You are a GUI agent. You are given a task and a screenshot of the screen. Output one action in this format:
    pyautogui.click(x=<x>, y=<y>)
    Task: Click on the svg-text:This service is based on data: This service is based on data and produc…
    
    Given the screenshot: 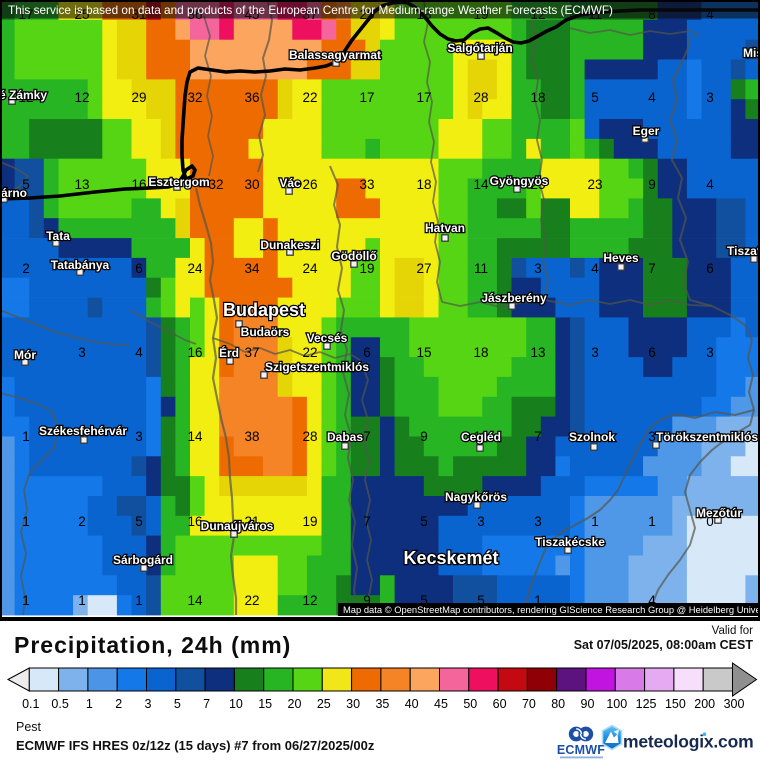 What is the action you would take?
    pyautogui.click(x=310, y=10)
    